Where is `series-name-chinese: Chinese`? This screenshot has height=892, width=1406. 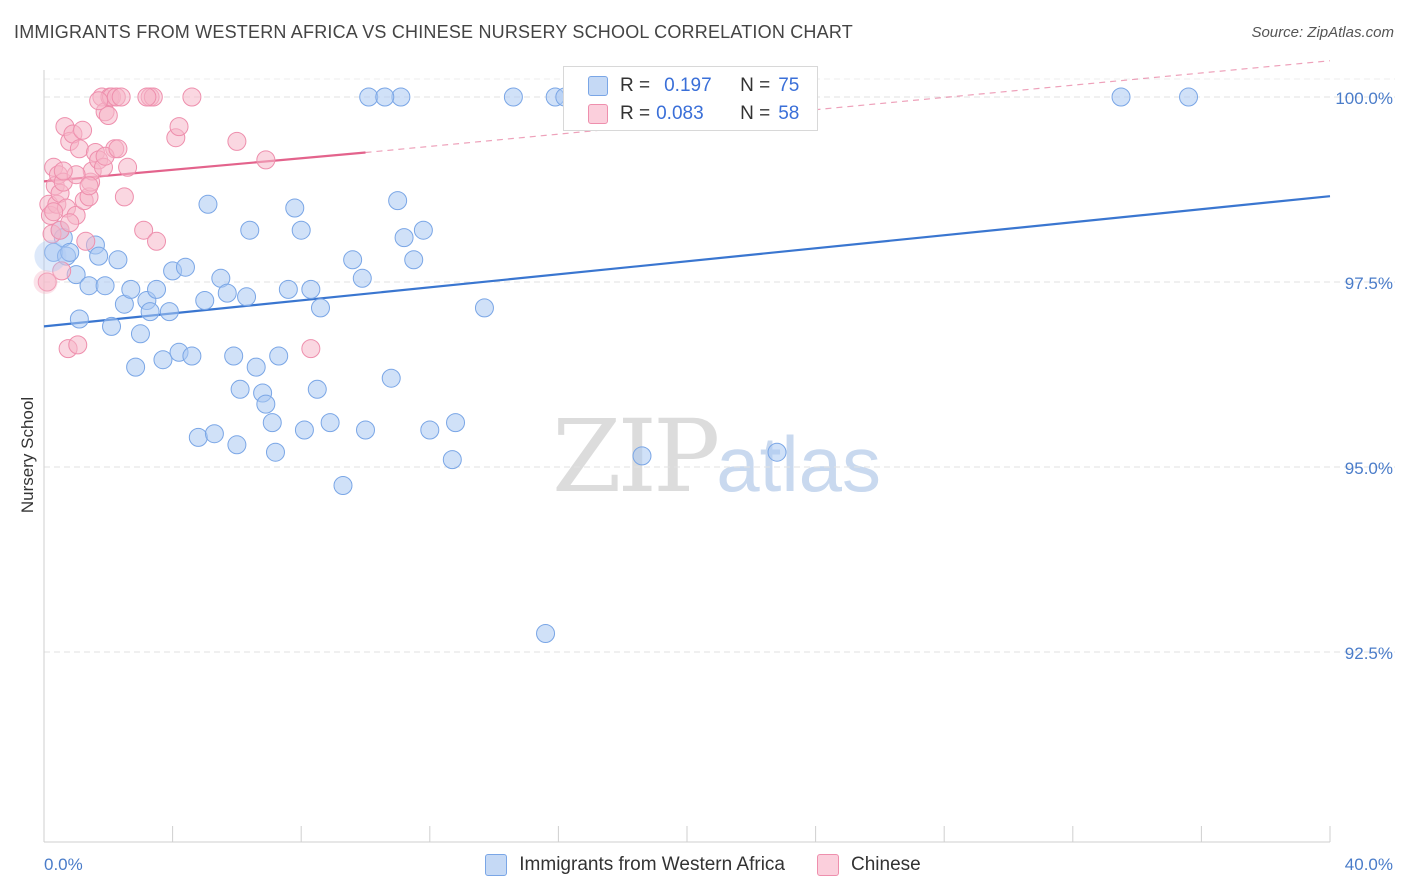 series-name-chinese: Chinese is located at coordinates (886, 864).